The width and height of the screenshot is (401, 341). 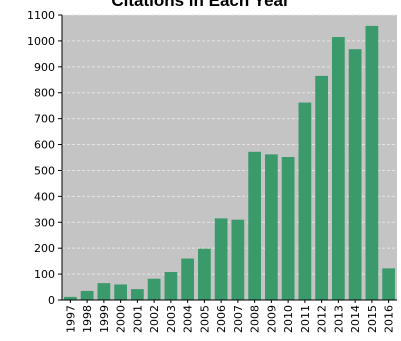 I want to click on x-tick-label: 2002, so click(x=154, y=319).